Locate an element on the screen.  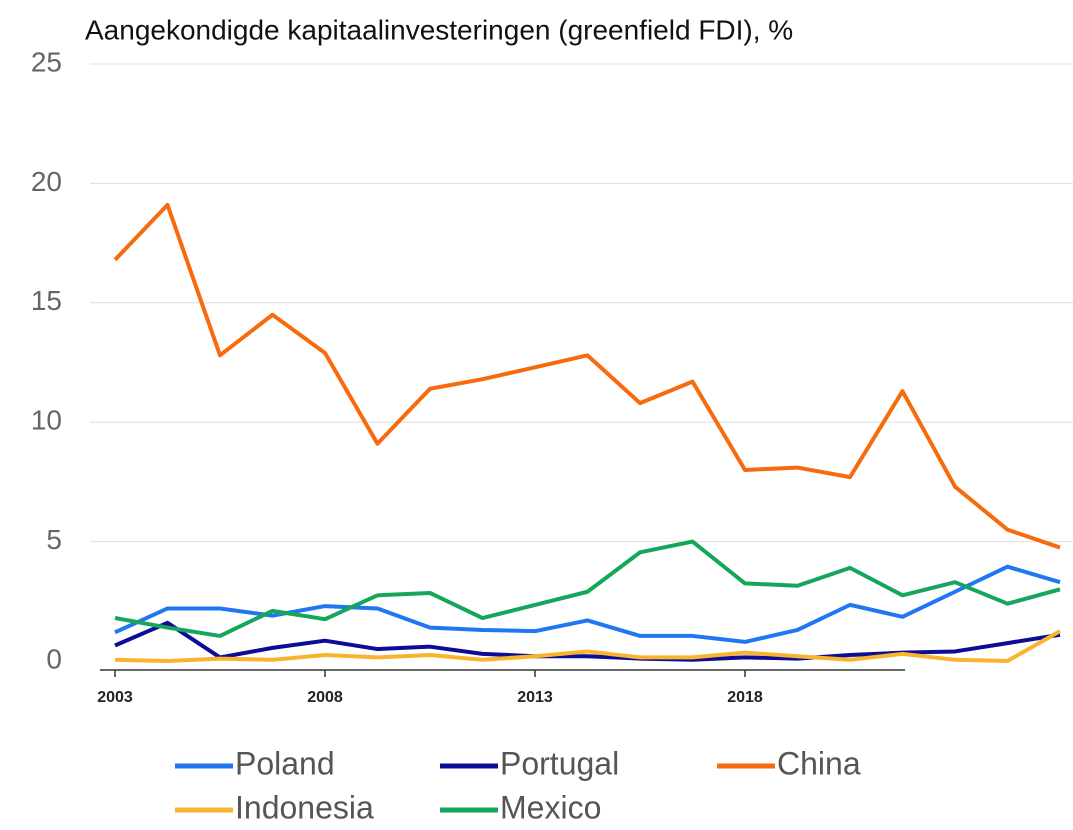
y-tick-label: 15 is located at coordinates (46, 300).